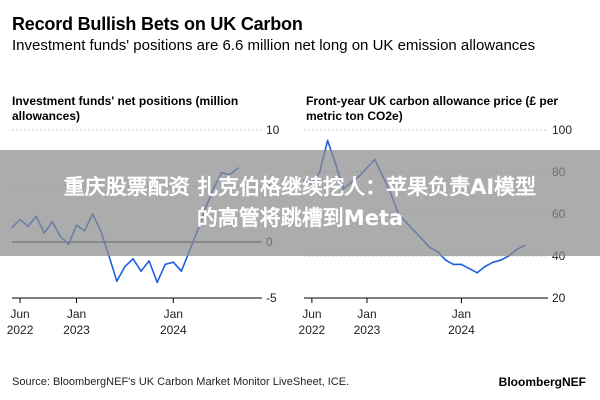 The height and width of the screenshot is (400, 600). Describe the element at coordinates (562, 130) in the screenshot. I see `carbon-price-y-tick-label: 100` at that location.